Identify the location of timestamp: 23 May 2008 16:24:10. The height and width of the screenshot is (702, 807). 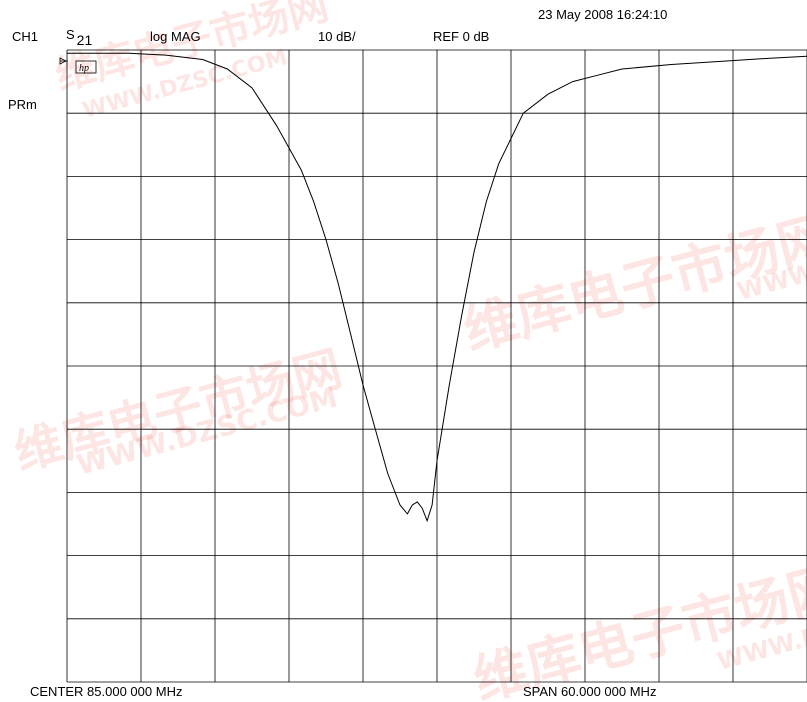
(603, 14).